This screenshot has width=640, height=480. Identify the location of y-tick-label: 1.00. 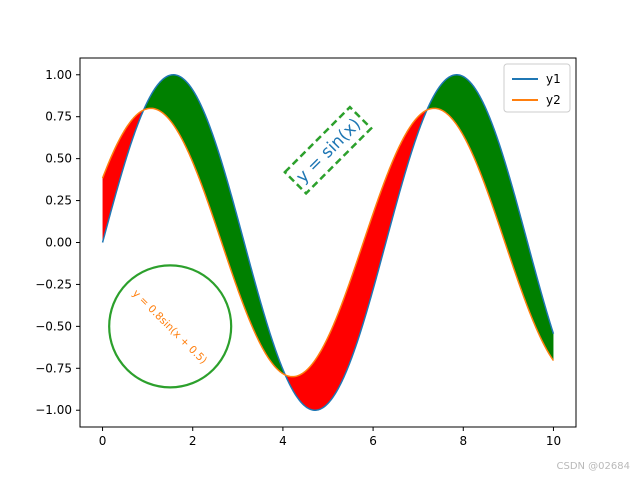
(58, 75).